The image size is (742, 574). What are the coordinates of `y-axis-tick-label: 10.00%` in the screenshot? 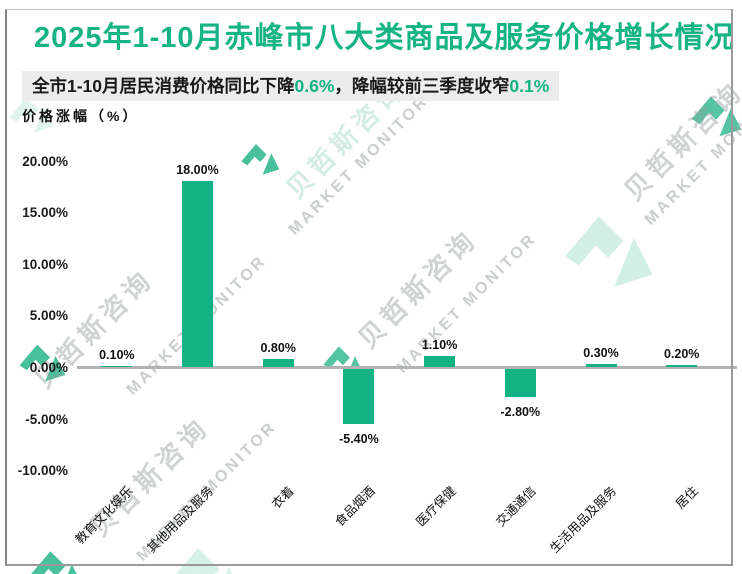 It's located at (45, 264).